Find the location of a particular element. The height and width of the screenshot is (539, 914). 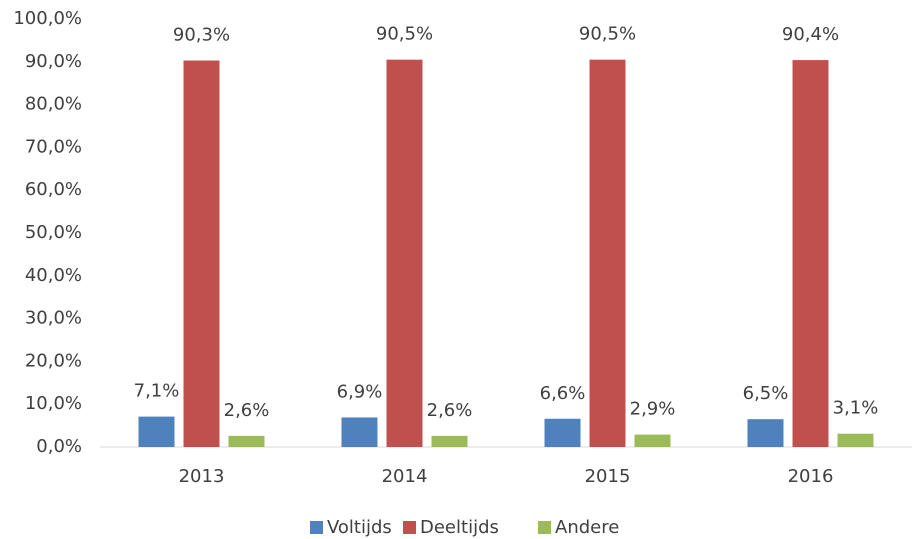

y-tick-label: 40,0% is located at coordinates (53, 275).